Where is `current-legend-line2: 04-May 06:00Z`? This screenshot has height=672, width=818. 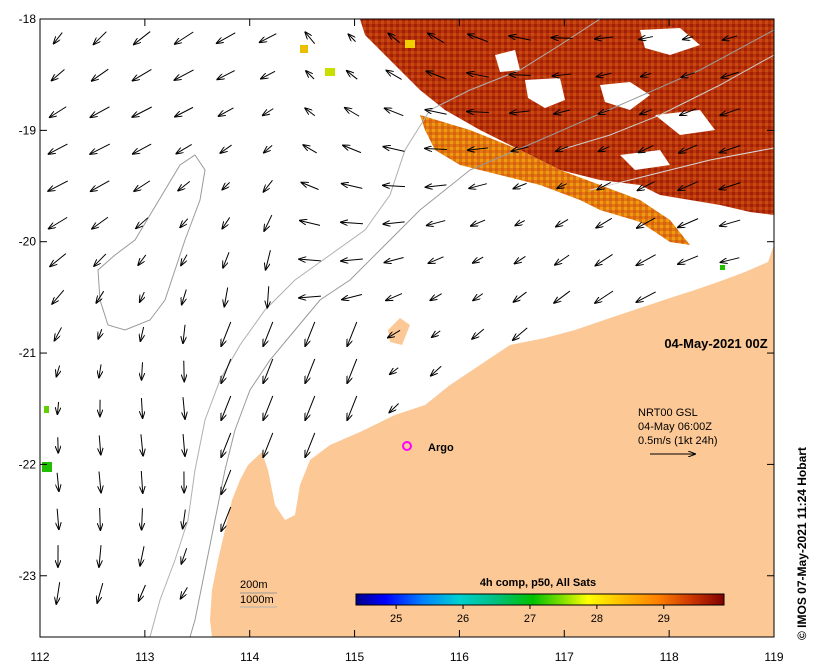
current-legend-line2: 04-May 06:00Z is located at coordinates (675, 427).